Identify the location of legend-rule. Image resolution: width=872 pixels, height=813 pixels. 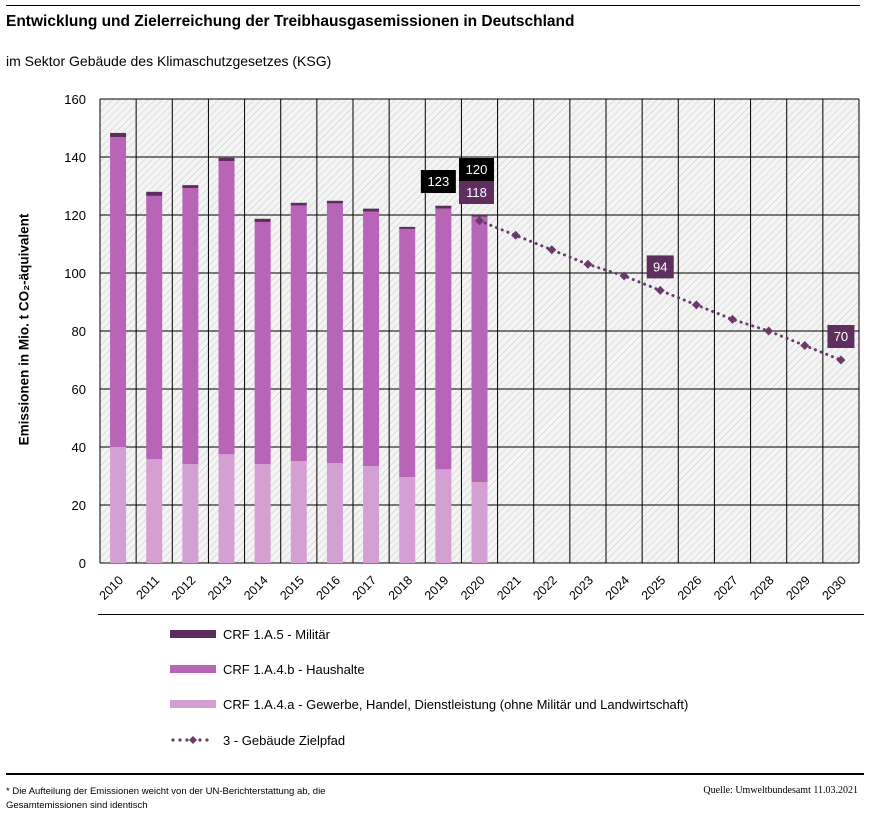
(481, 614).